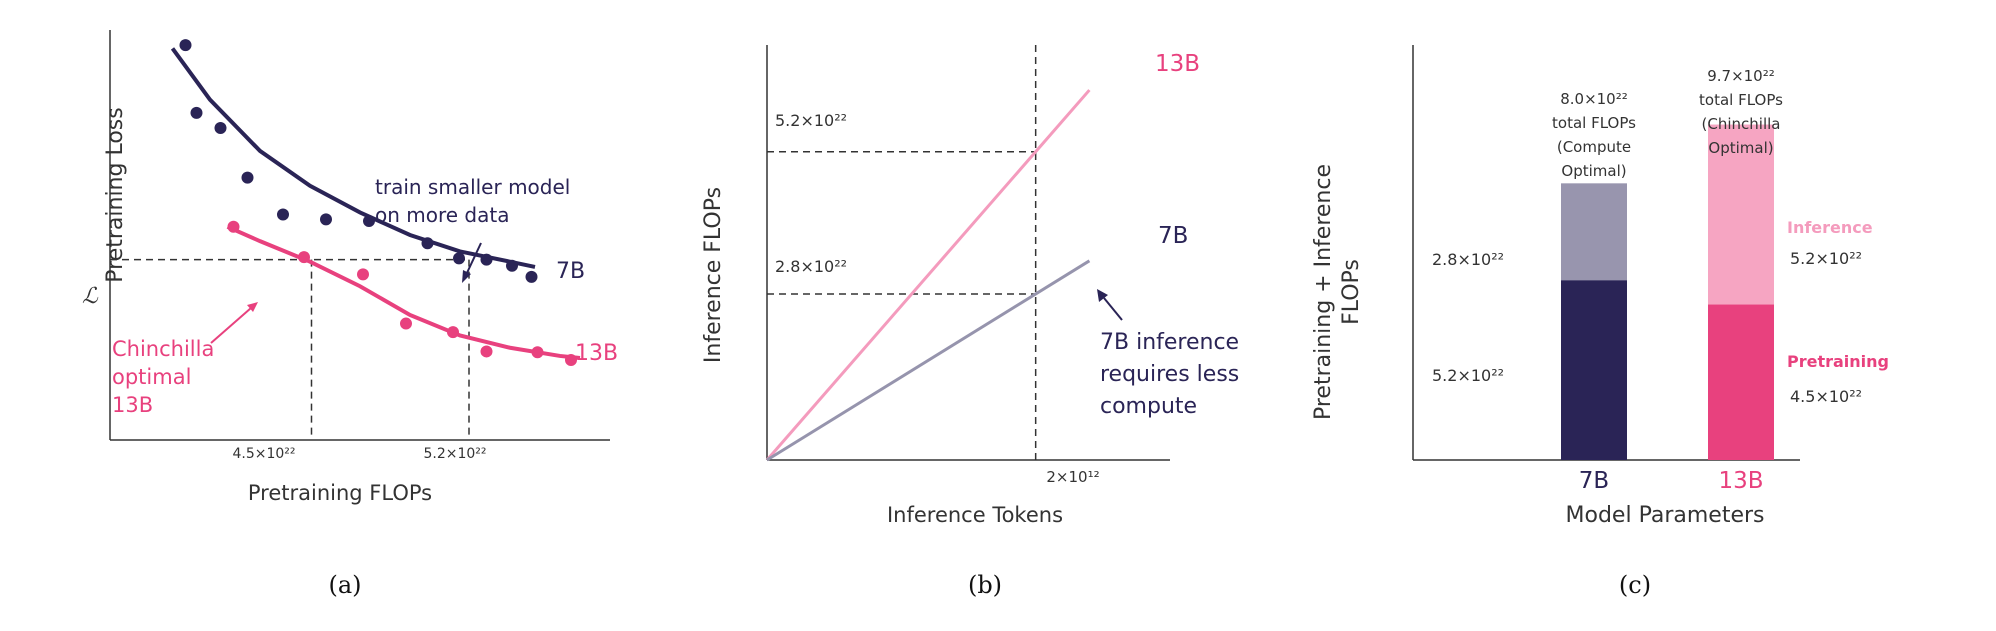  I want to click on c-ylabel-line1: Pretraining + Inference, so click(1323, 292).